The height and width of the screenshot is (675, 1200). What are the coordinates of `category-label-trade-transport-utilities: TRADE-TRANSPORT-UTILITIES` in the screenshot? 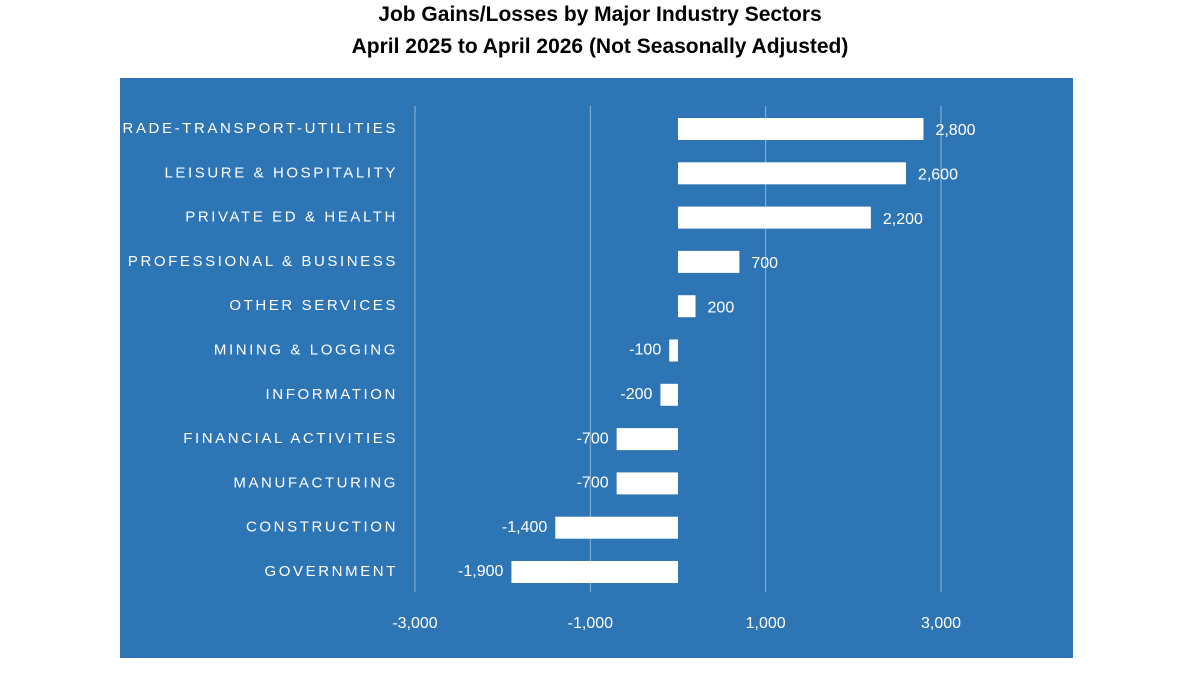 It's located at (254, 128).